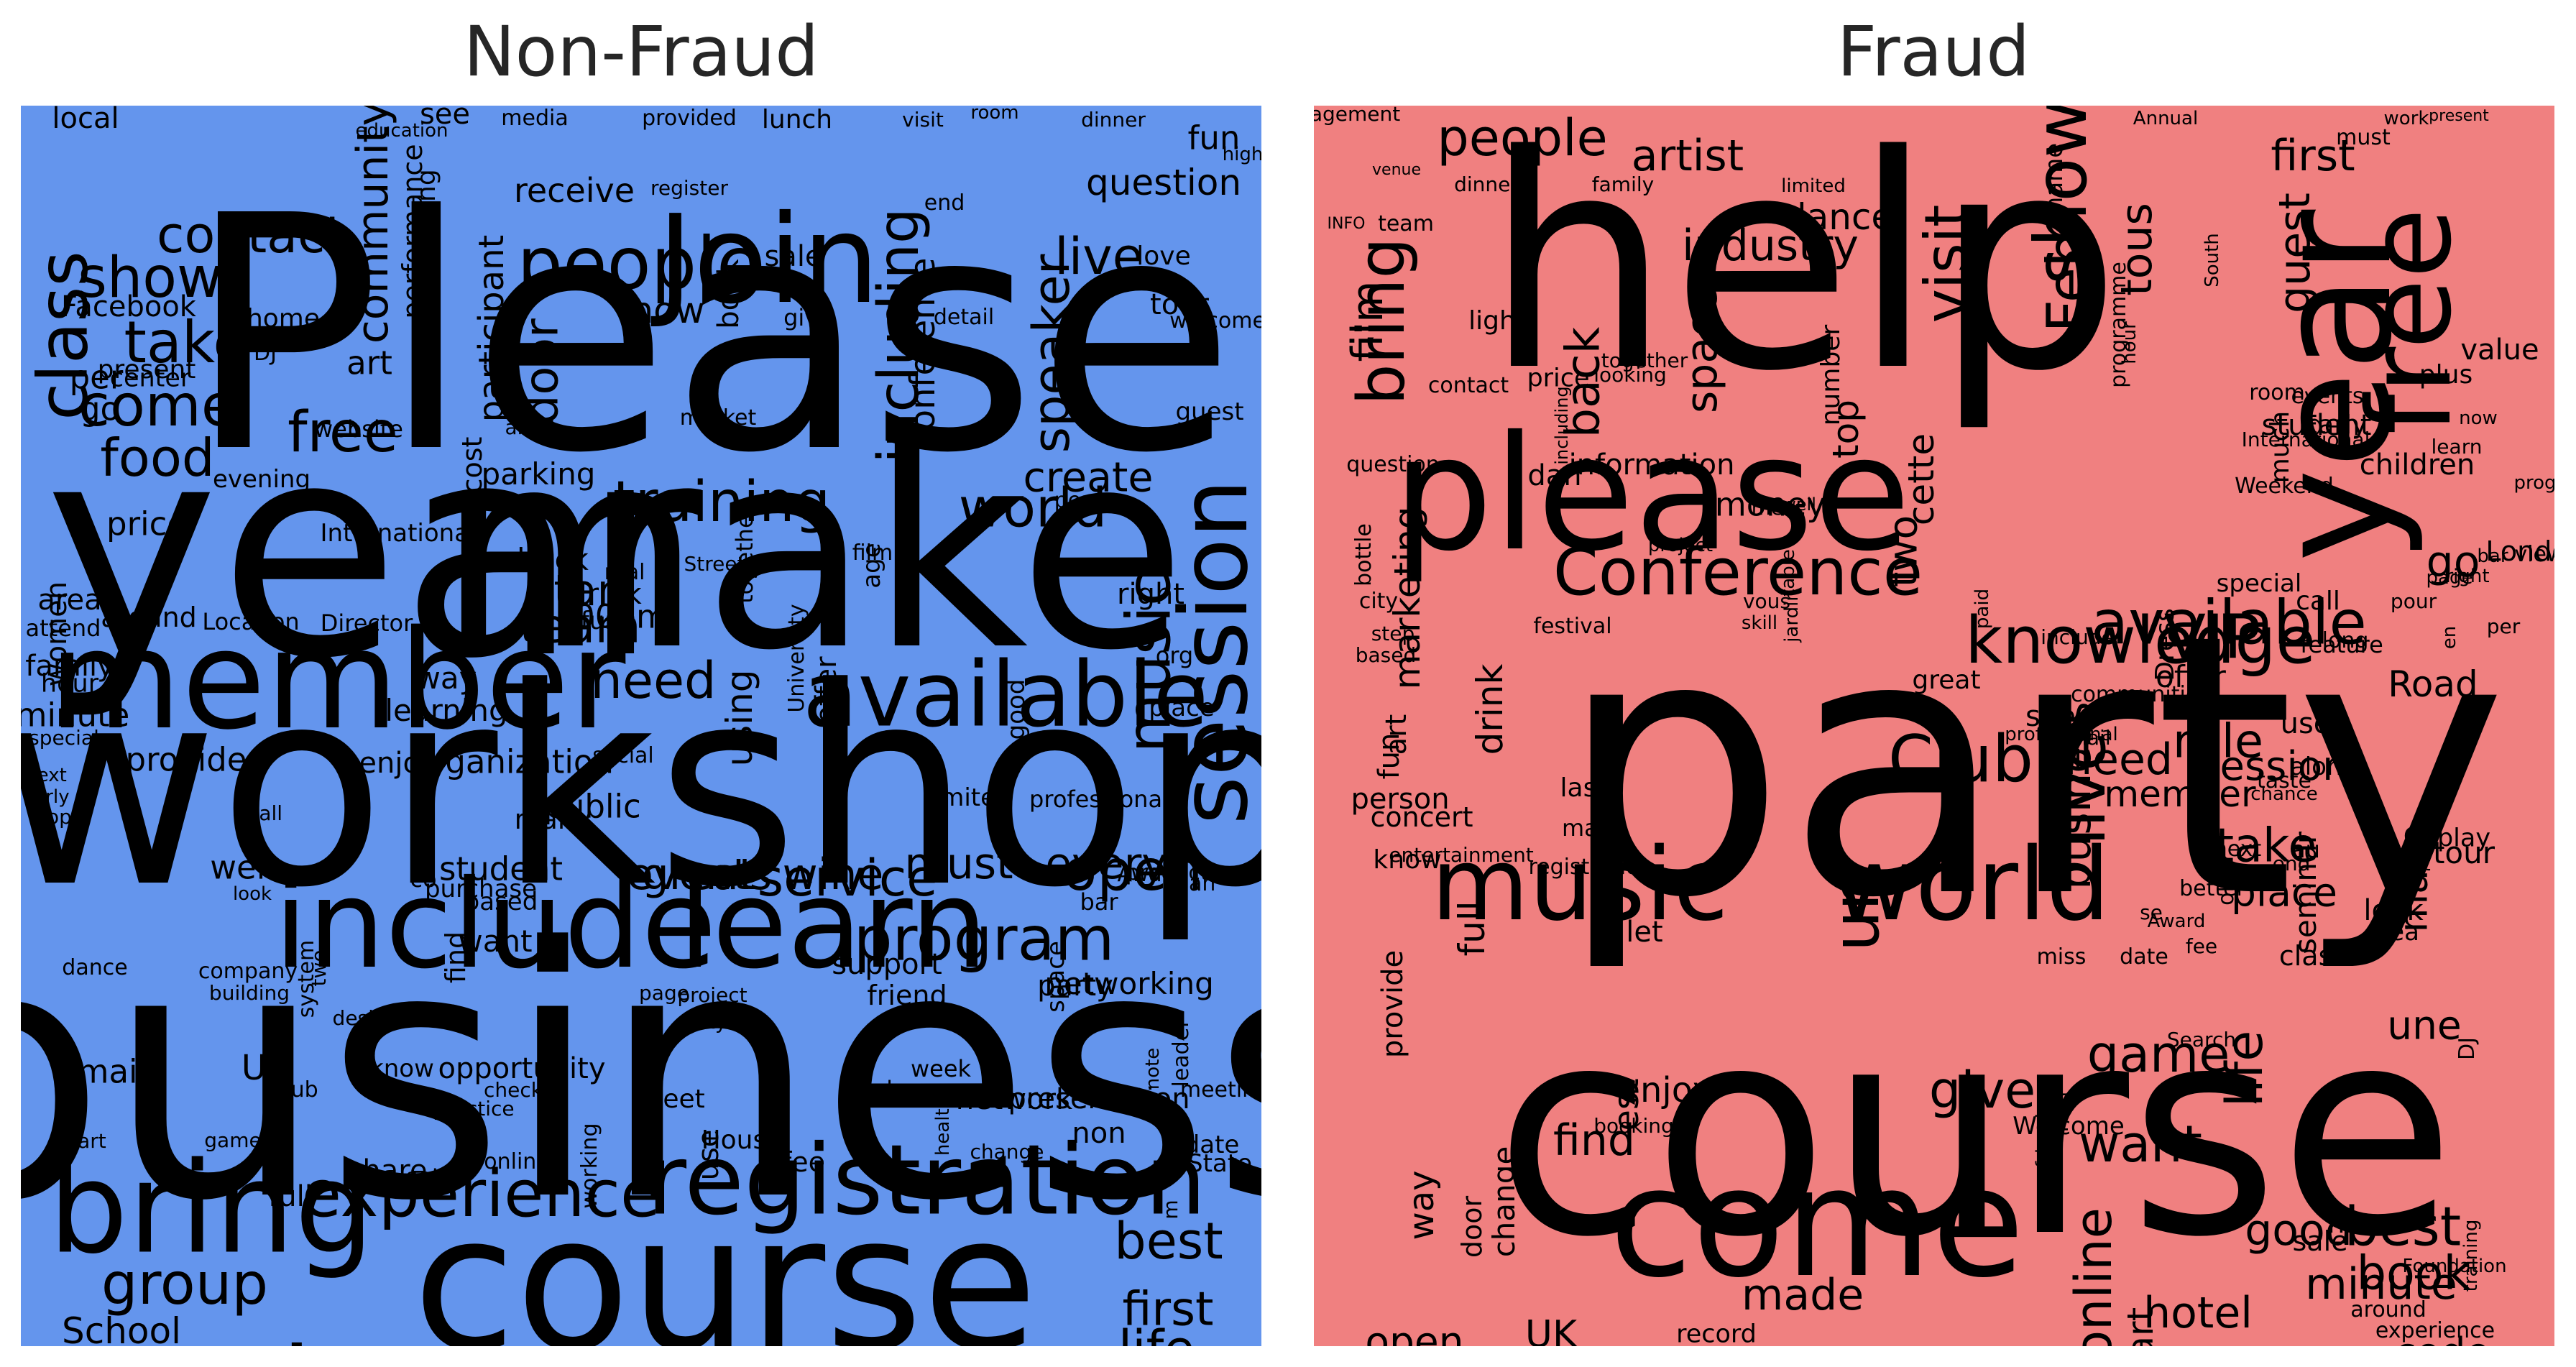  Describe the element at coordinates (1150, 594) in the screenshot. I see `cloud-word: right` at that location.